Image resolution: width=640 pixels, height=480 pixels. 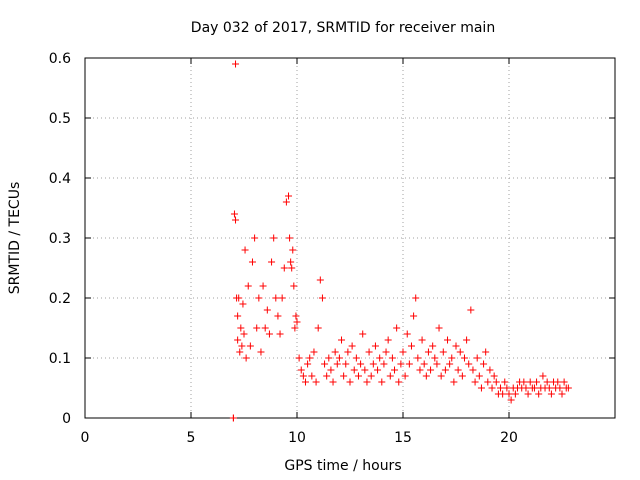 I want to click on x-tick-label: 5, so click(x=191, y=438).